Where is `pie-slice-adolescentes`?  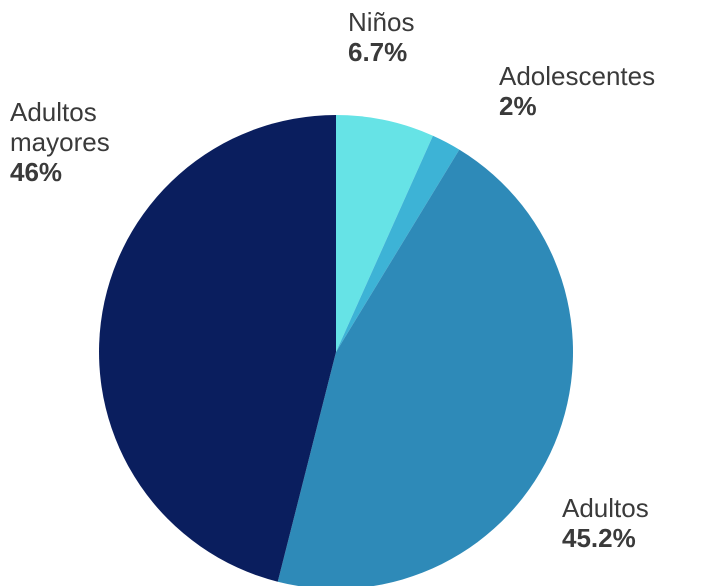
pie-slice-adolescentes is located at coordinates (398, 243).